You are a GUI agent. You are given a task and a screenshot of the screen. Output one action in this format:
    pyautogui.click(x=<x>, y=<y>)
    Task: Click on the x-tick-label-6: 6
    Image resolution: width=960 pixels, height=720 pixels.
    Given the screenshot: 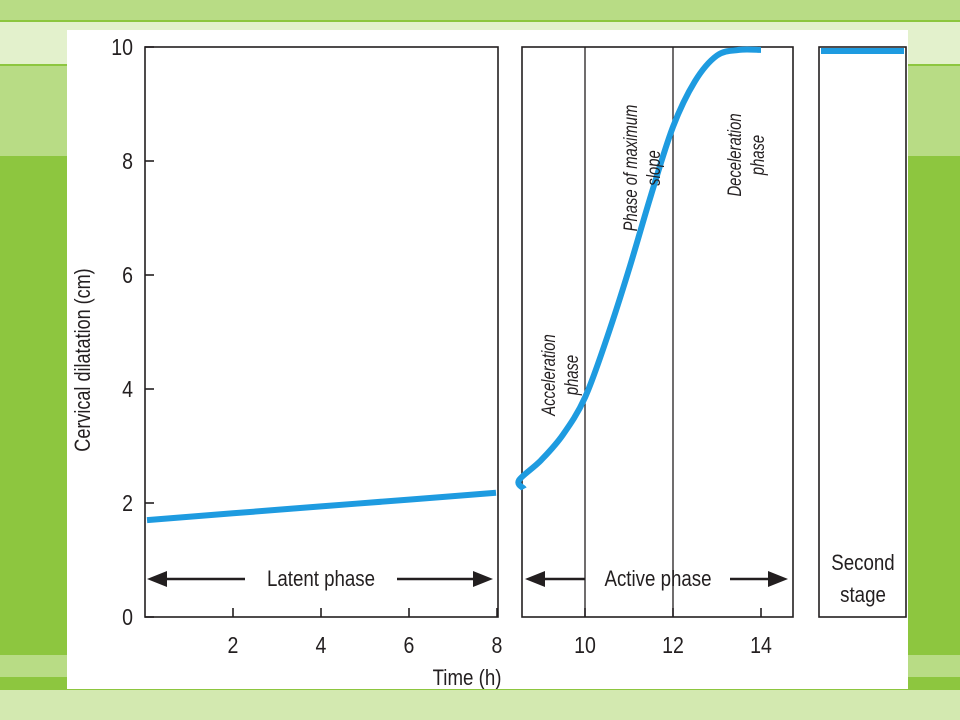 What is the action you would take?
    pyautogui.click(x=409, y=646)
    